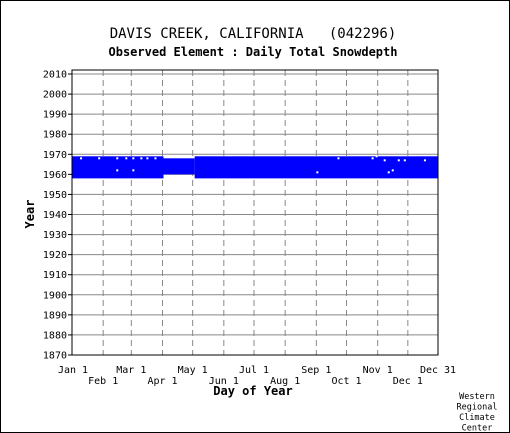 This screenshot has height=433, width=510. What do you see at coordinates (285, 381) in the screenshot?
I see `x-tick-label-aug-1: Aug 1` at bounding box center [285, 381].